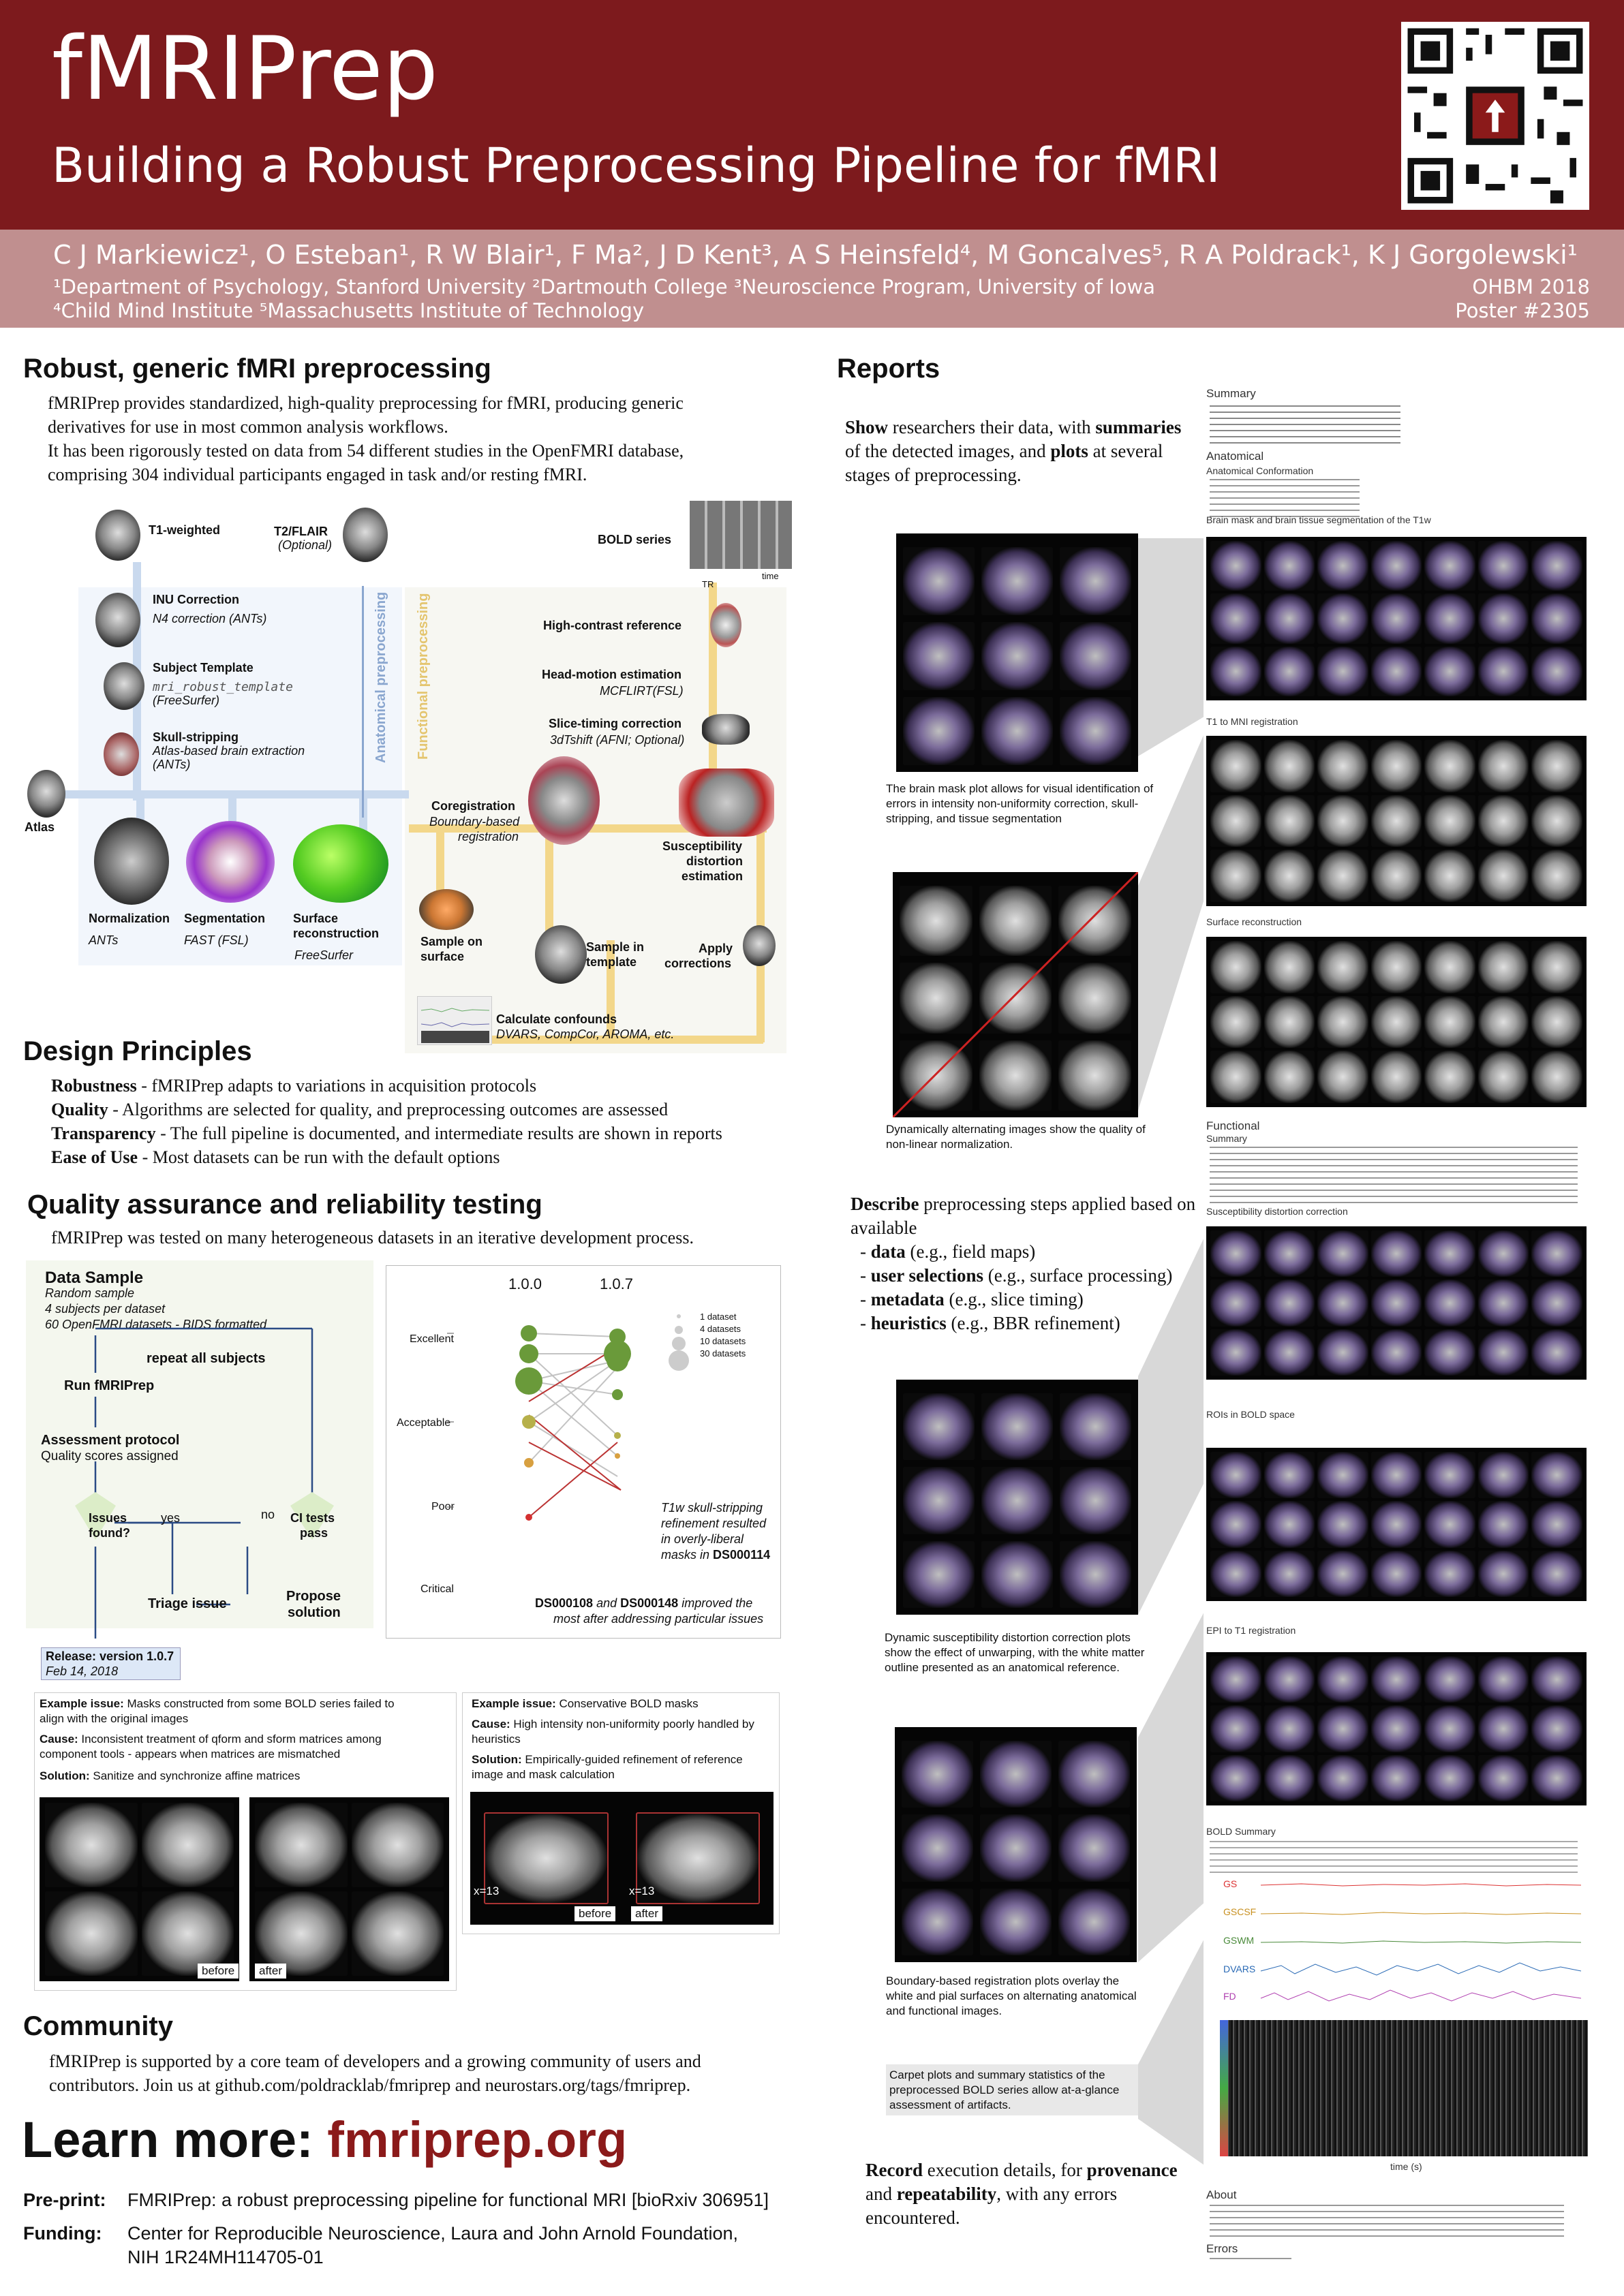  Describe the element at coordinates (1172, 1353) in the screenshot. I see `callout-wedges` at that location.